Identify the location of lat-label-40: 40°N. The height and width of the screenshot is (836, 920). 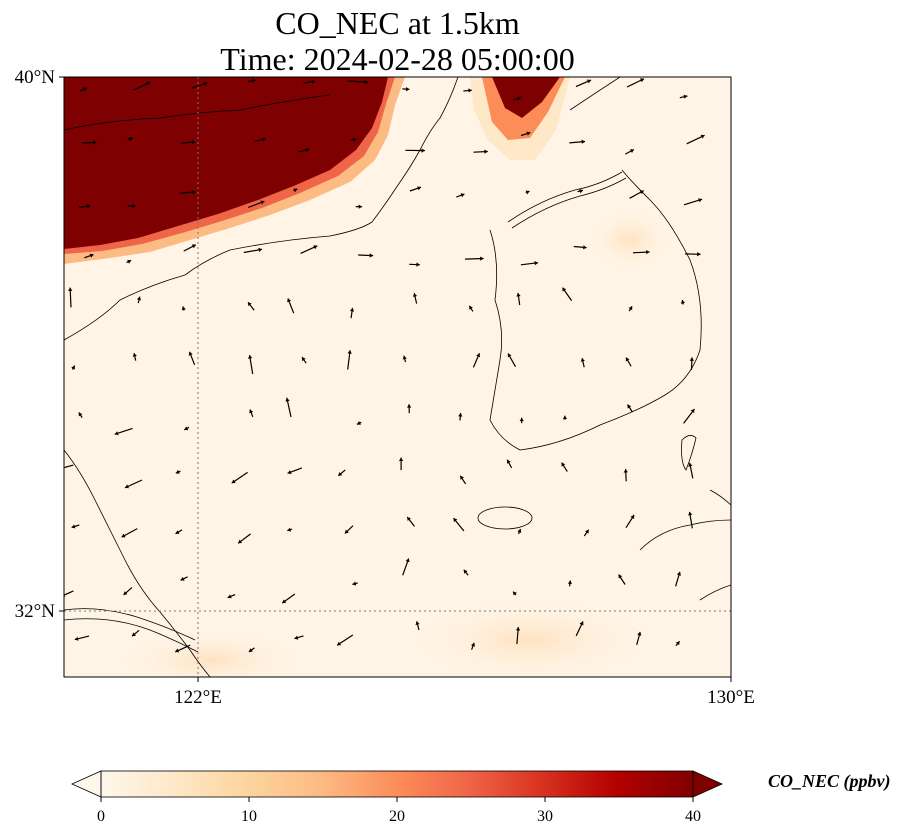
(35, 77).